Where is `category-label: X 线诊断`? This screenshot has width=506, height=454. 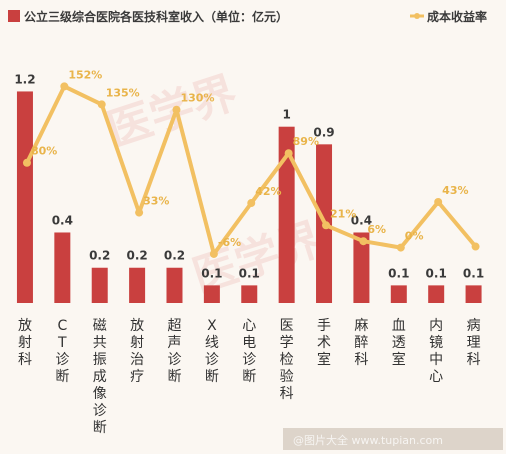 category-label: X 线诊断 is located at coordinates (212, 351).